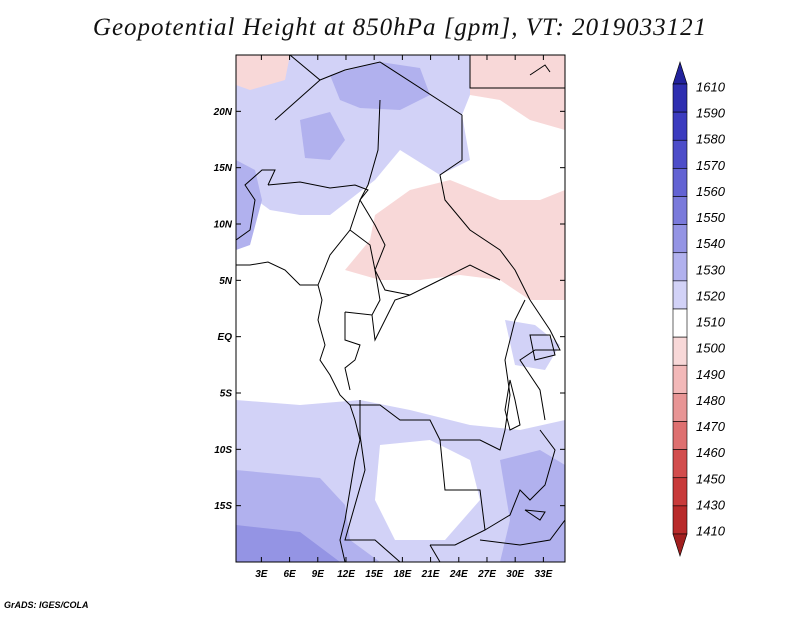 This screenshot has width=800, height=618. Describe the element at coordinates (535, 515) in the screenshot. I see `lake-malawi` at that location.